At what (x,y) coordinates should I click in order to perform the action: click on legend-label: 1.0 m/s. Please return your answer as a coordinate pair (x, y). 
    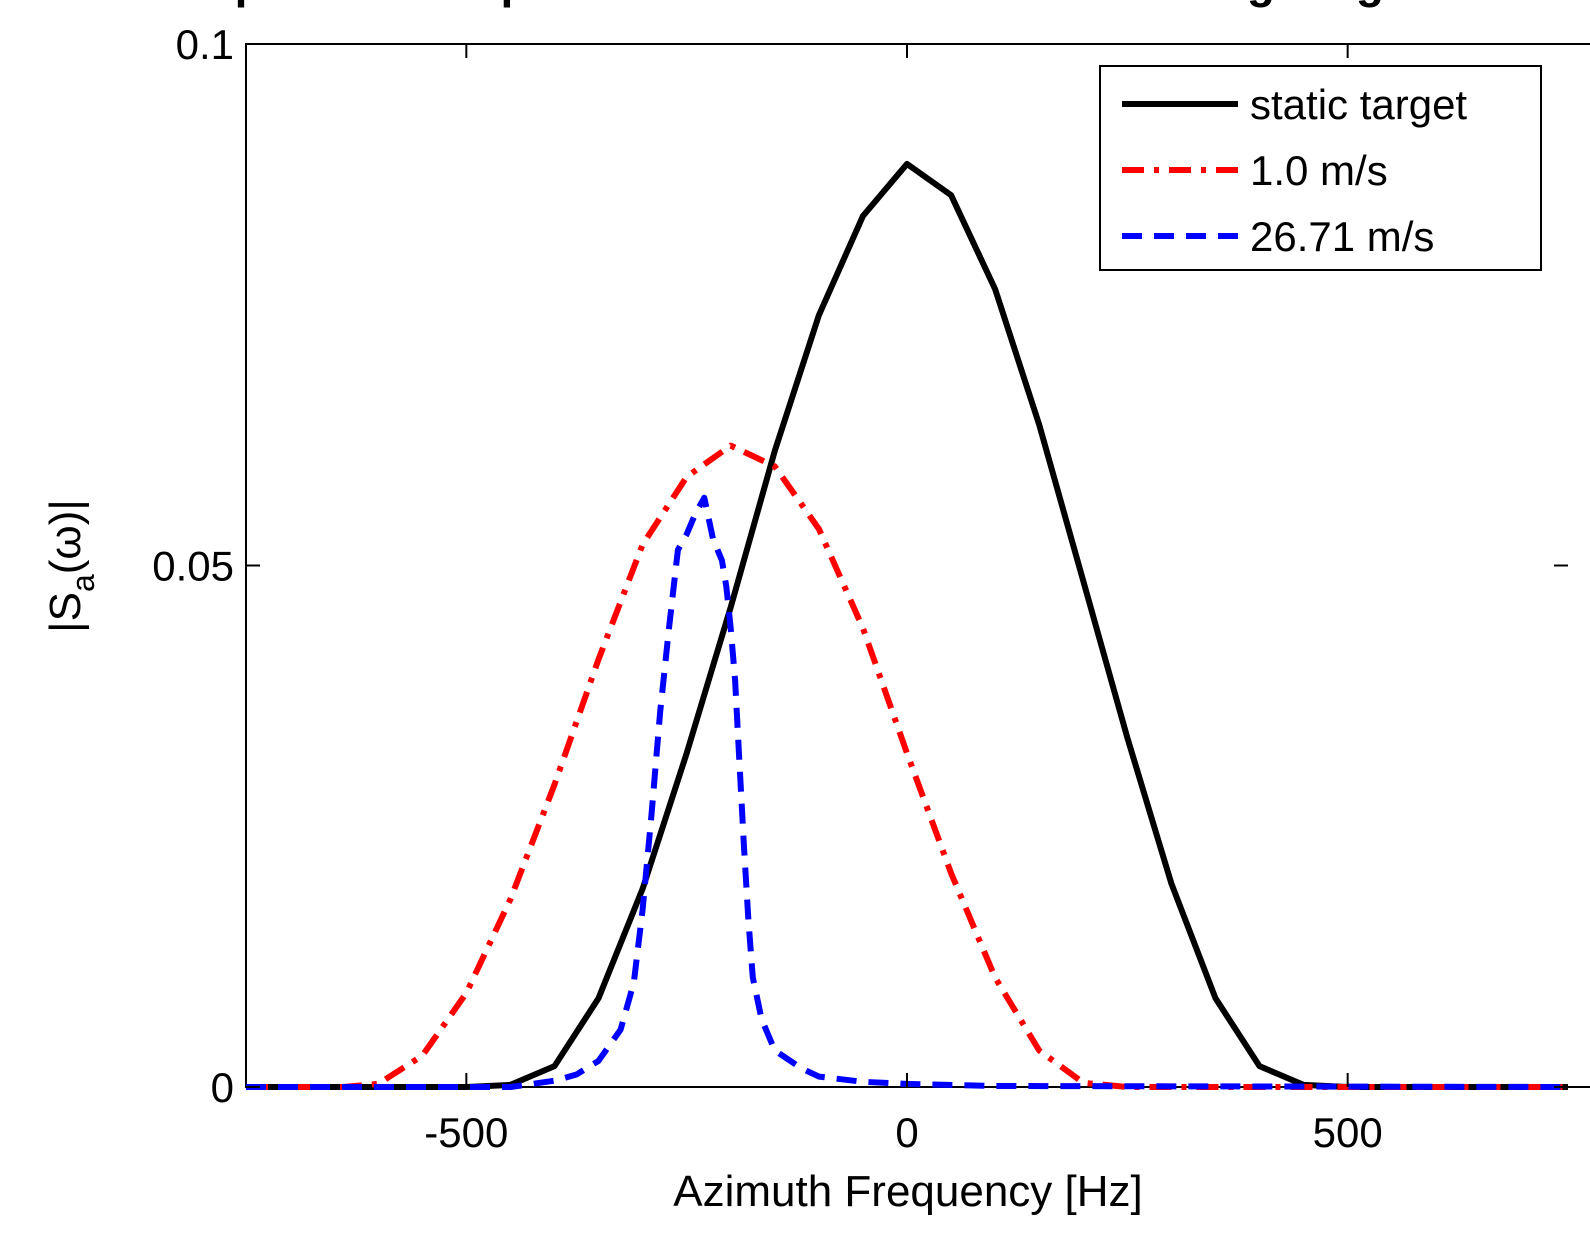
    Looking at the image, I should click on (1319, 170).